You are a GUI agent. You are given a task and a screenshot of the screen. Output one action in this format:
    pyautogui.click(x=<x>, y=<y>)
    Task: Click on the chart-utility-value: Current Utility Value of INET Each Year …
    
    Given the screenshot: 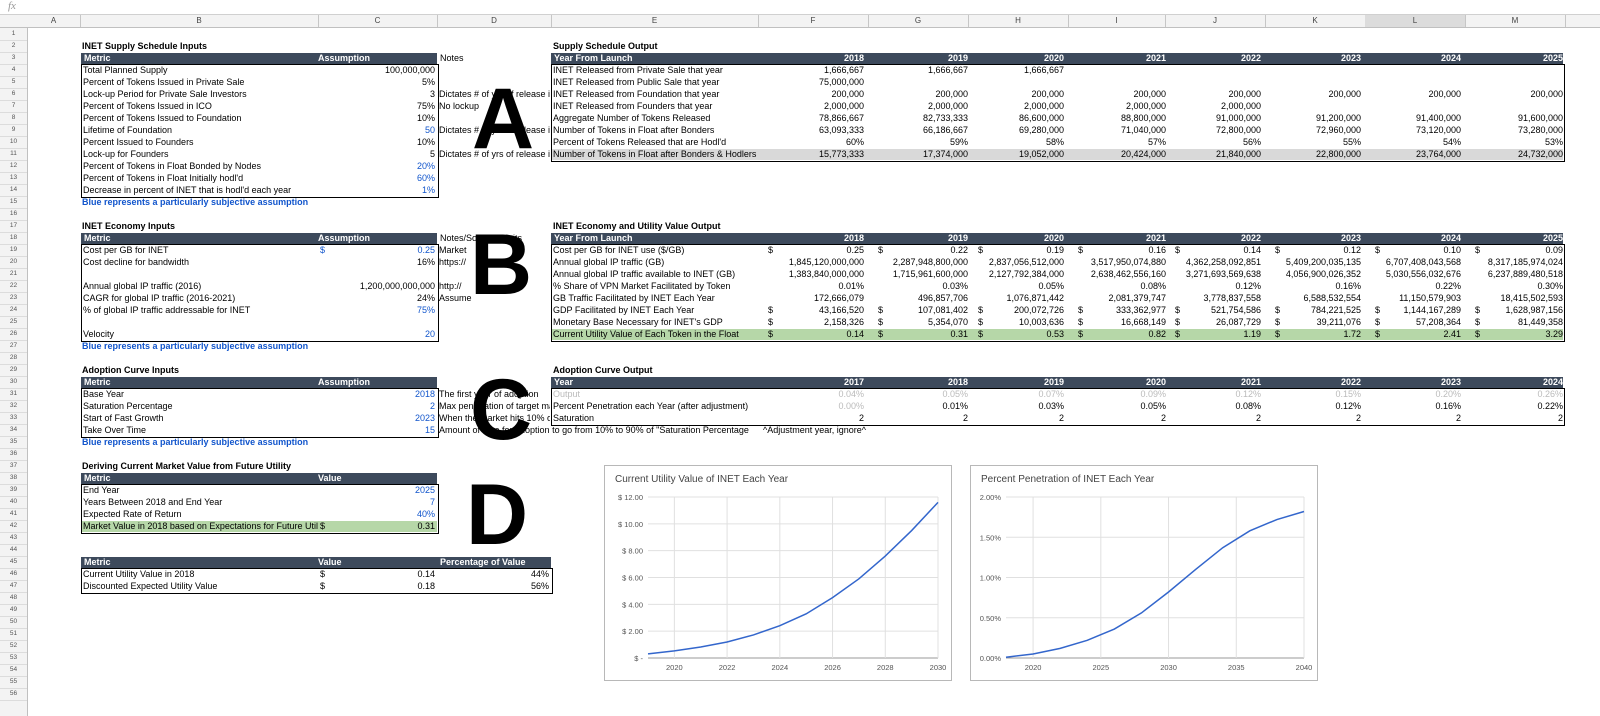 What is the action you would take?
    pyautogui.click(x=778, y=573)
    